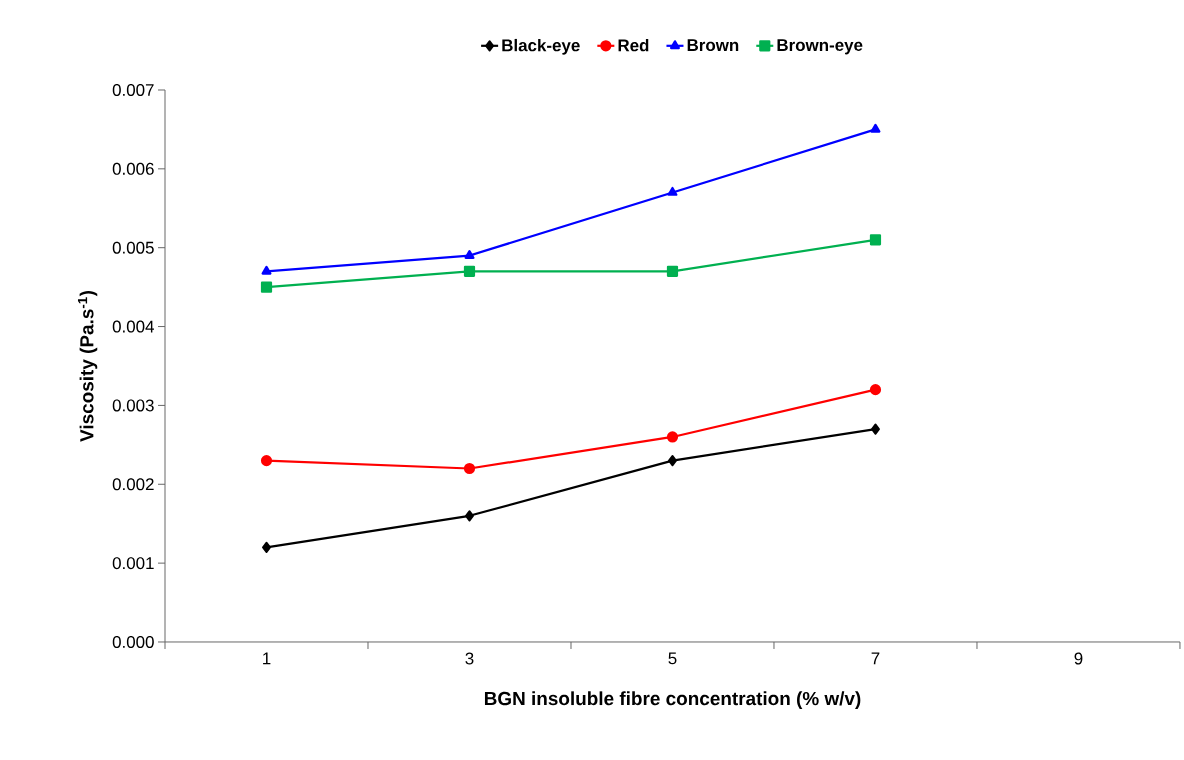 This screenshot has width=1184, height=760. I want to click on legend-label: Red, so click(633, 45).